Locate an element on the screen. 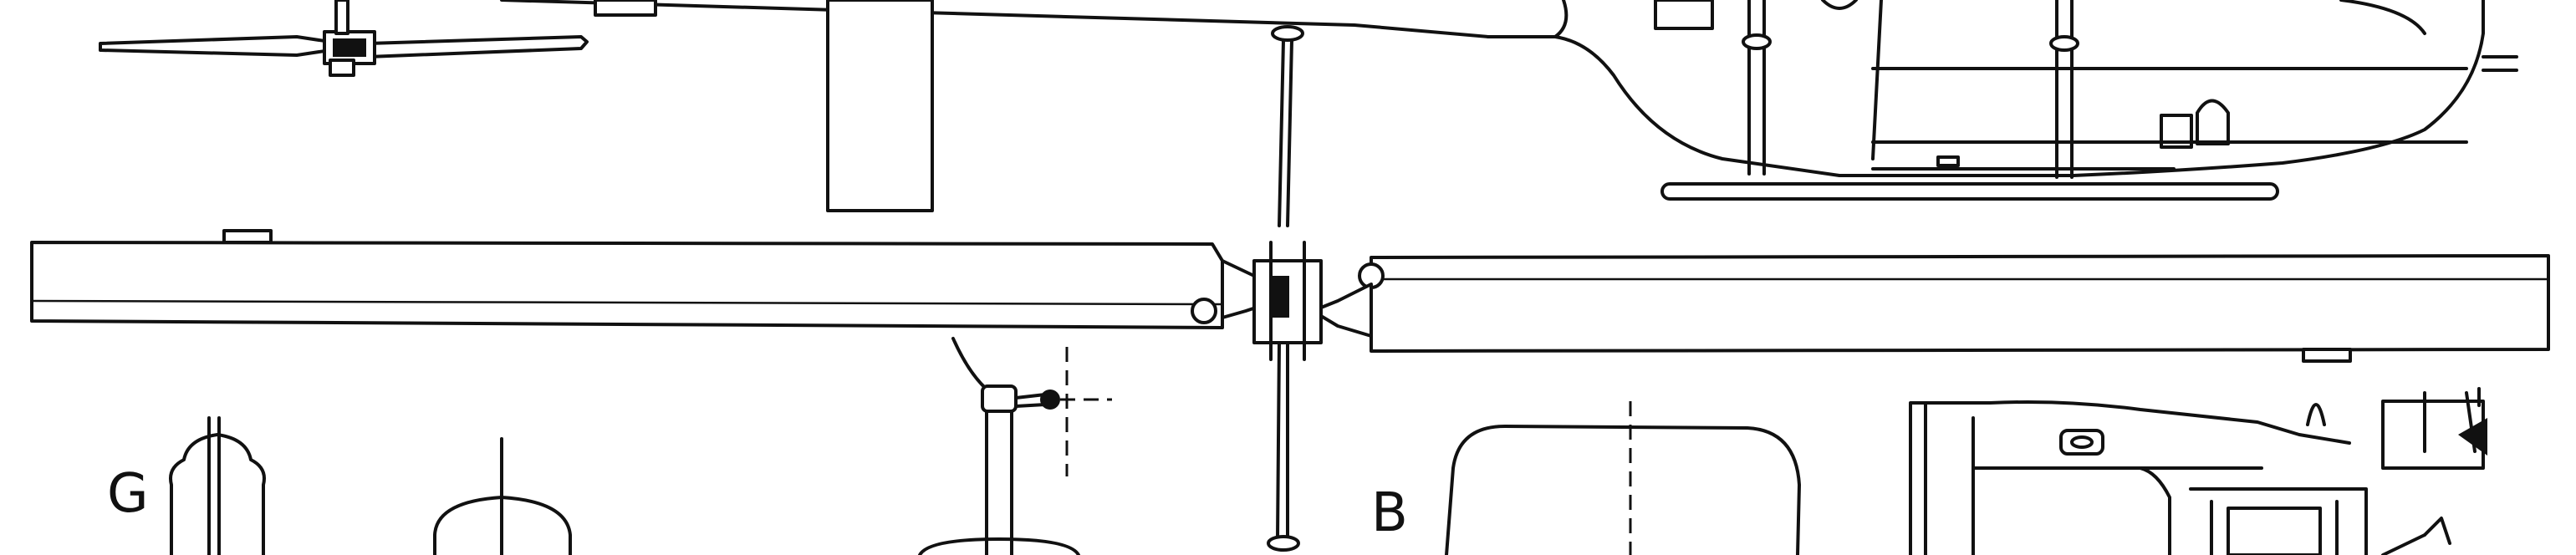 This screenshot has height=555, width=2576. main-rotor-mast is located at coordinates (1286, 288).